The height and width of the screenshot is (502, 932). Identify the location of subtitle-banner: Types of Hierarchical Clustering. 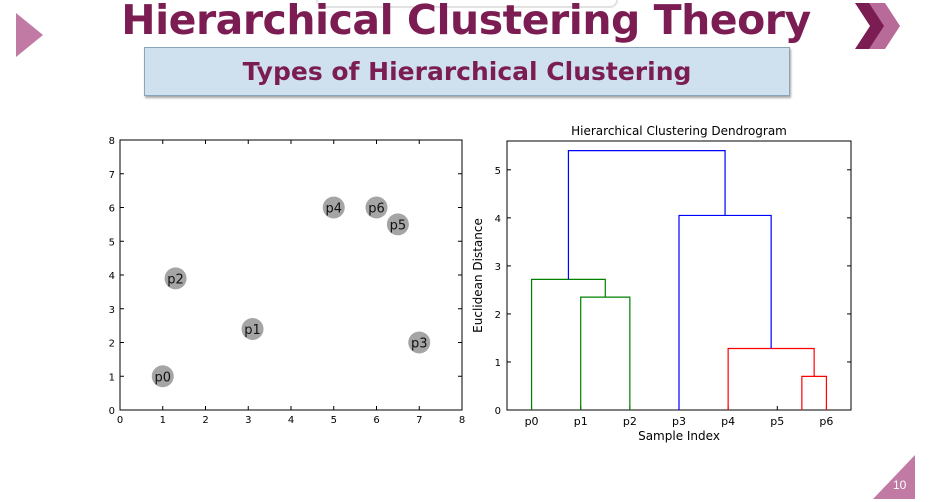
(467, 71).